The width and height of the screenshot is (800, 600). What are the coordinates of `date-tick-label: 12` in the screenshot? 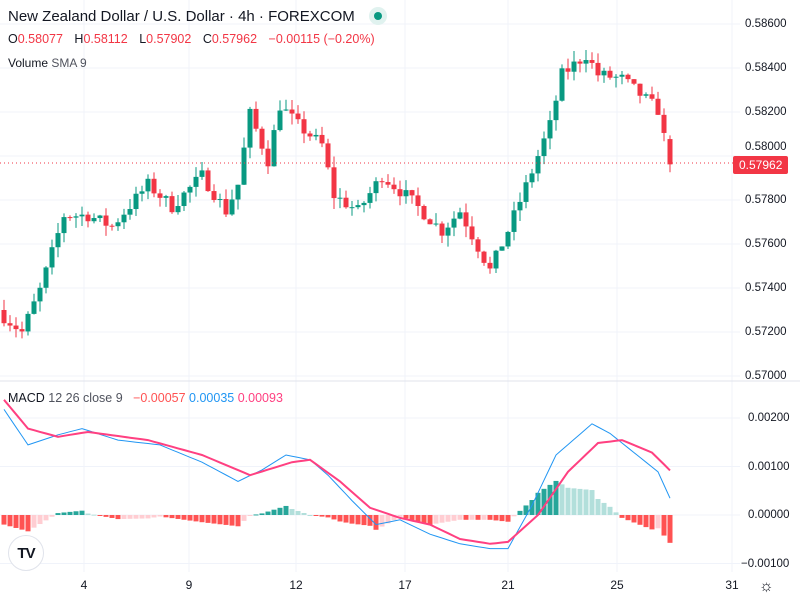 It's located at (296, 585).